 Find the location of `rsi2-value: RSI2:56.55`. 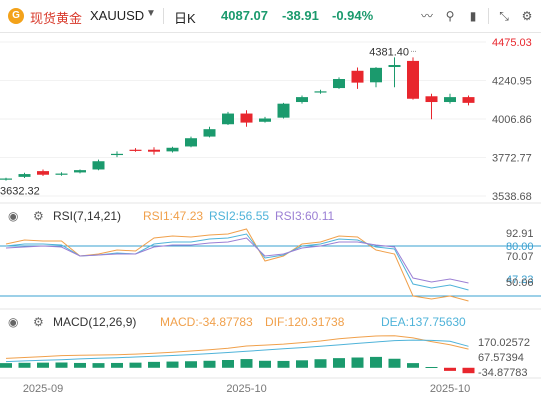

rsi2-value: RSI2:56.55 is located at coordinates (239, 216).